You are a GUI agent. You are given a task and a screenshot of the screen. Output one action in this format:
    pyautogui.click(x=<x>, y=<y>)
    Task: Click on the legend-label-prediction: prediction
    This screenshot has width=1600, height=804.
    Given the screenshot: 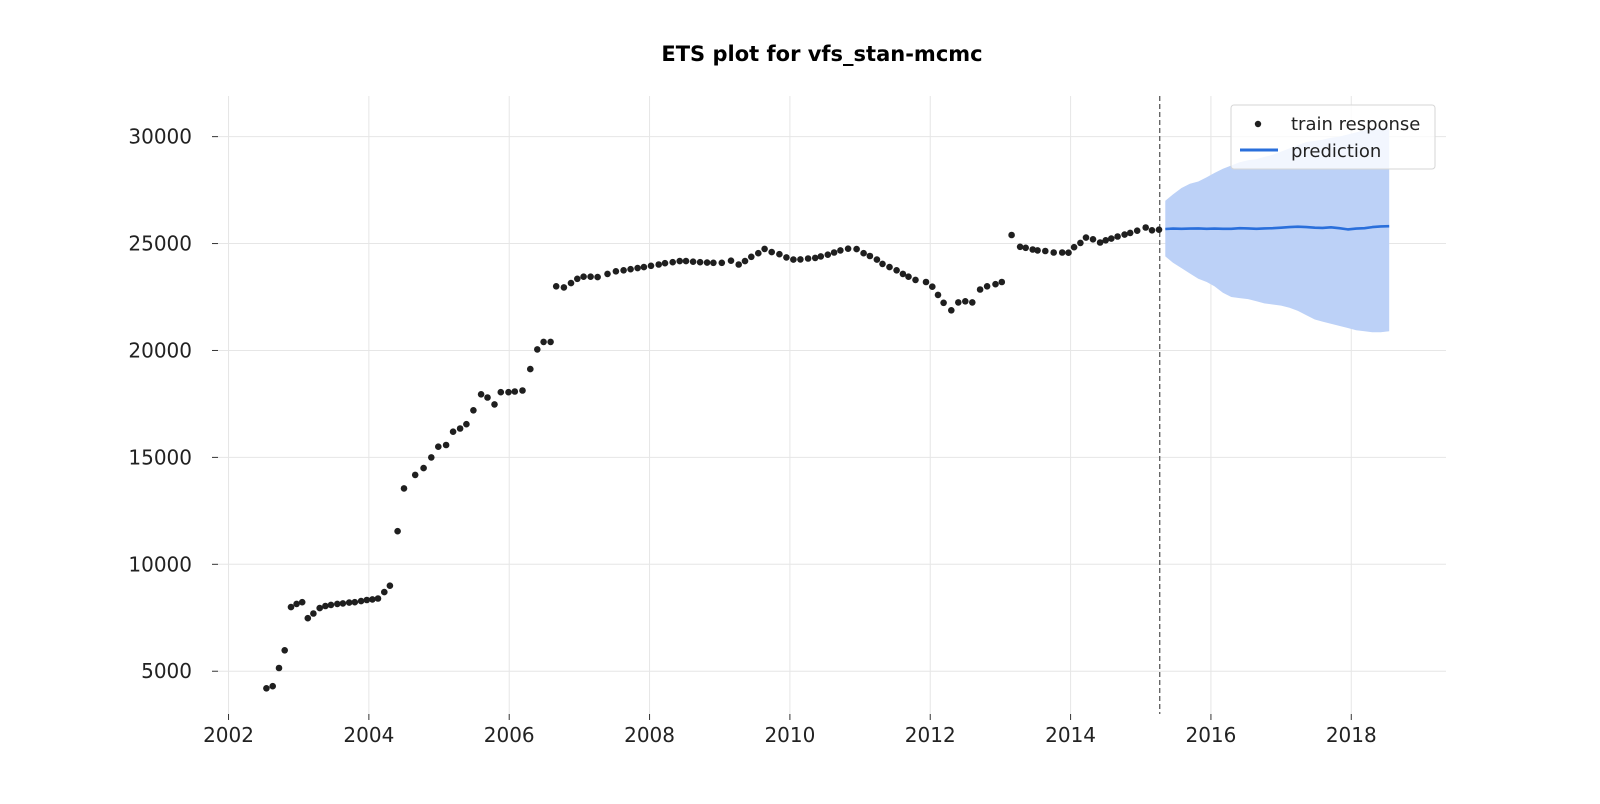 What is the action you would take?
    pyautogui.click(x=1336, y=151)
    